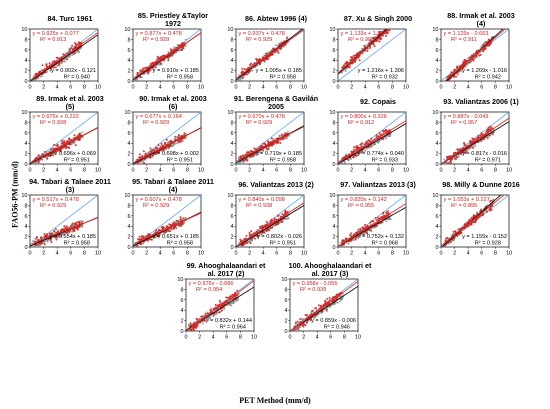  What do you see at coordinates (77, 244) in the screenshot?
I see `black-fit-r2: R² = 0.958` at bounding box center [77, 244].